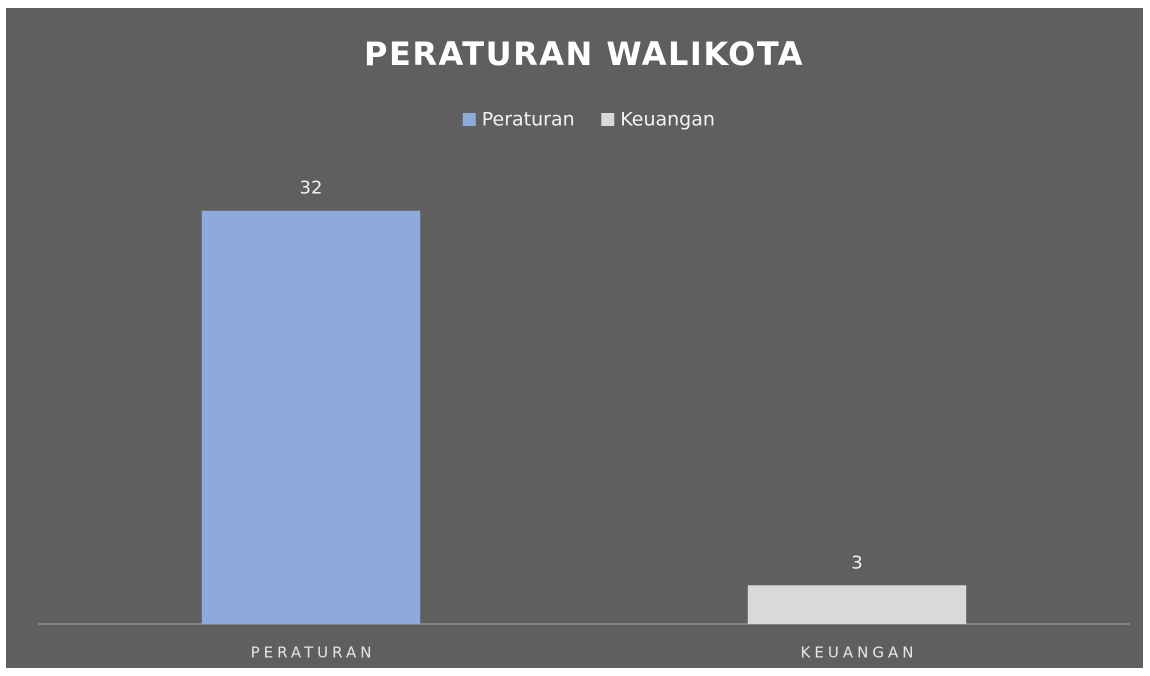 This screenshot has width=1150, height=676. Describe the element at coordinates (528, 120) in the screenshot. I see `legend-label: Peraturan` at that location.